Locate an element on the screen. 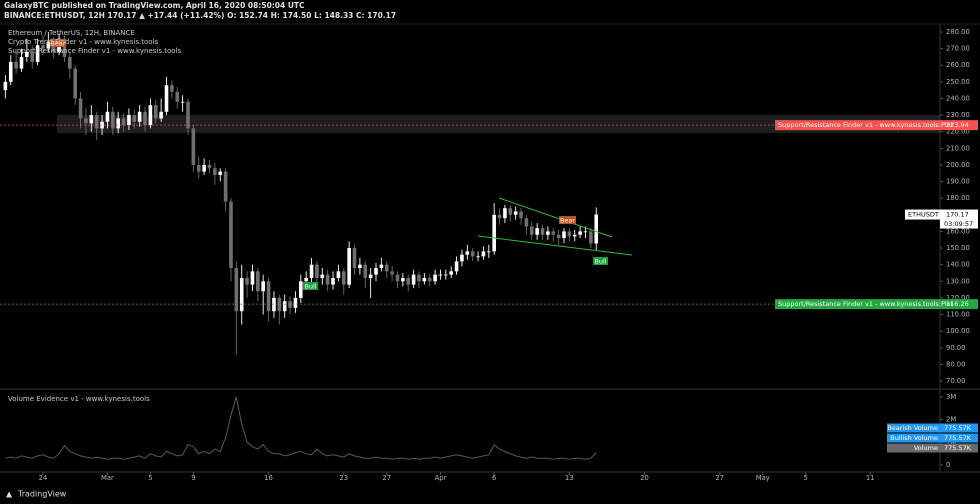 The width and height of the screenshot is (980, 504). y-tick-label: 260.00 is located at coordinates (958, 65).